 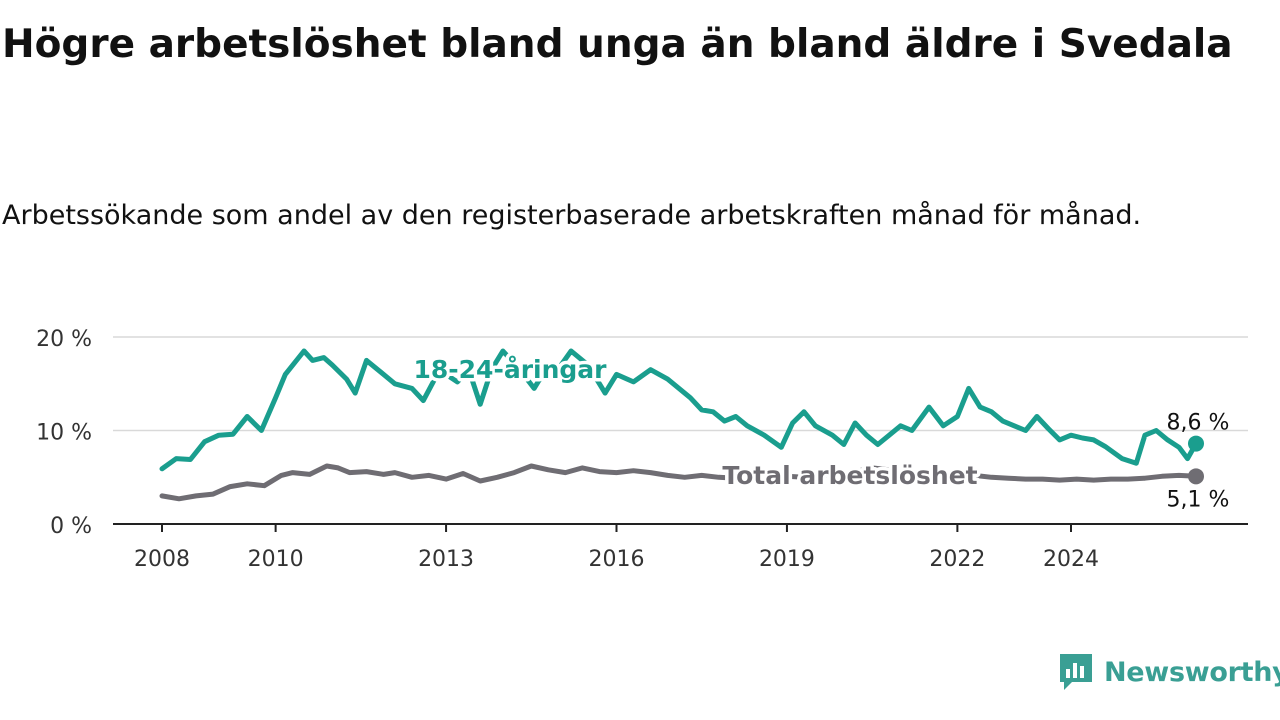 What do you see at coordinates (1198, 499) in the screenshot?
I see `series-end-label: 5,1 %` at bounding box center [1198, 499].